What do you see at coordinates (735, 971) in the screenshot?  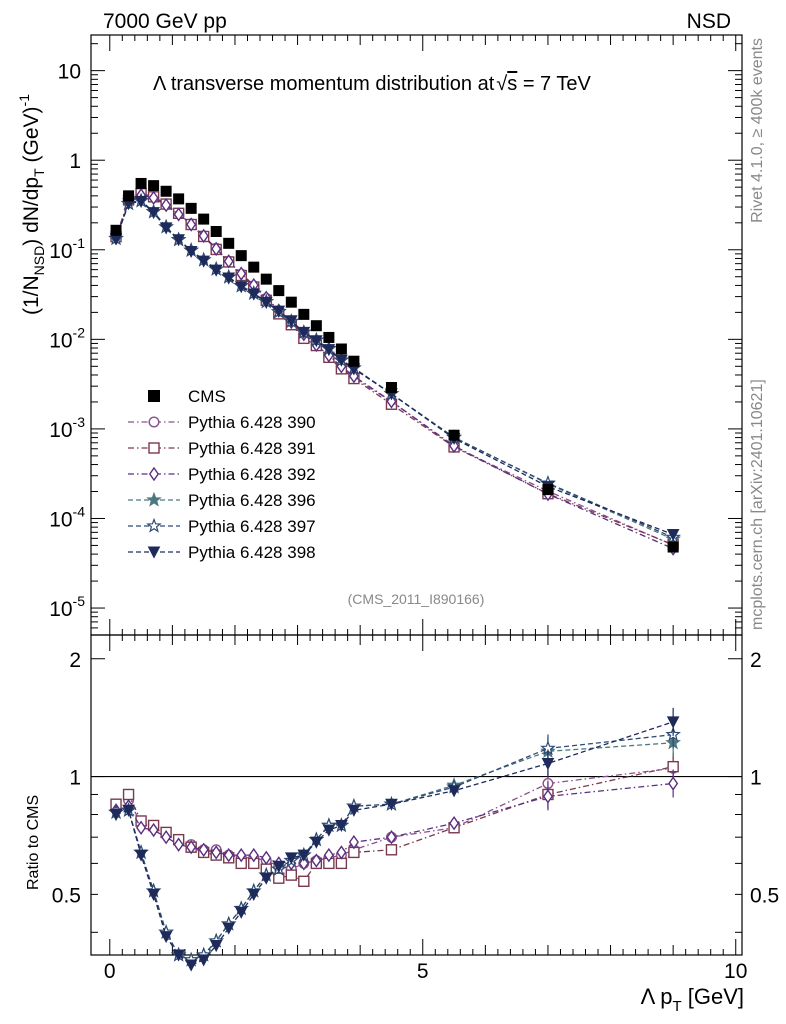 I see `x-tick-label: 10` at bounding box center [735, 971].